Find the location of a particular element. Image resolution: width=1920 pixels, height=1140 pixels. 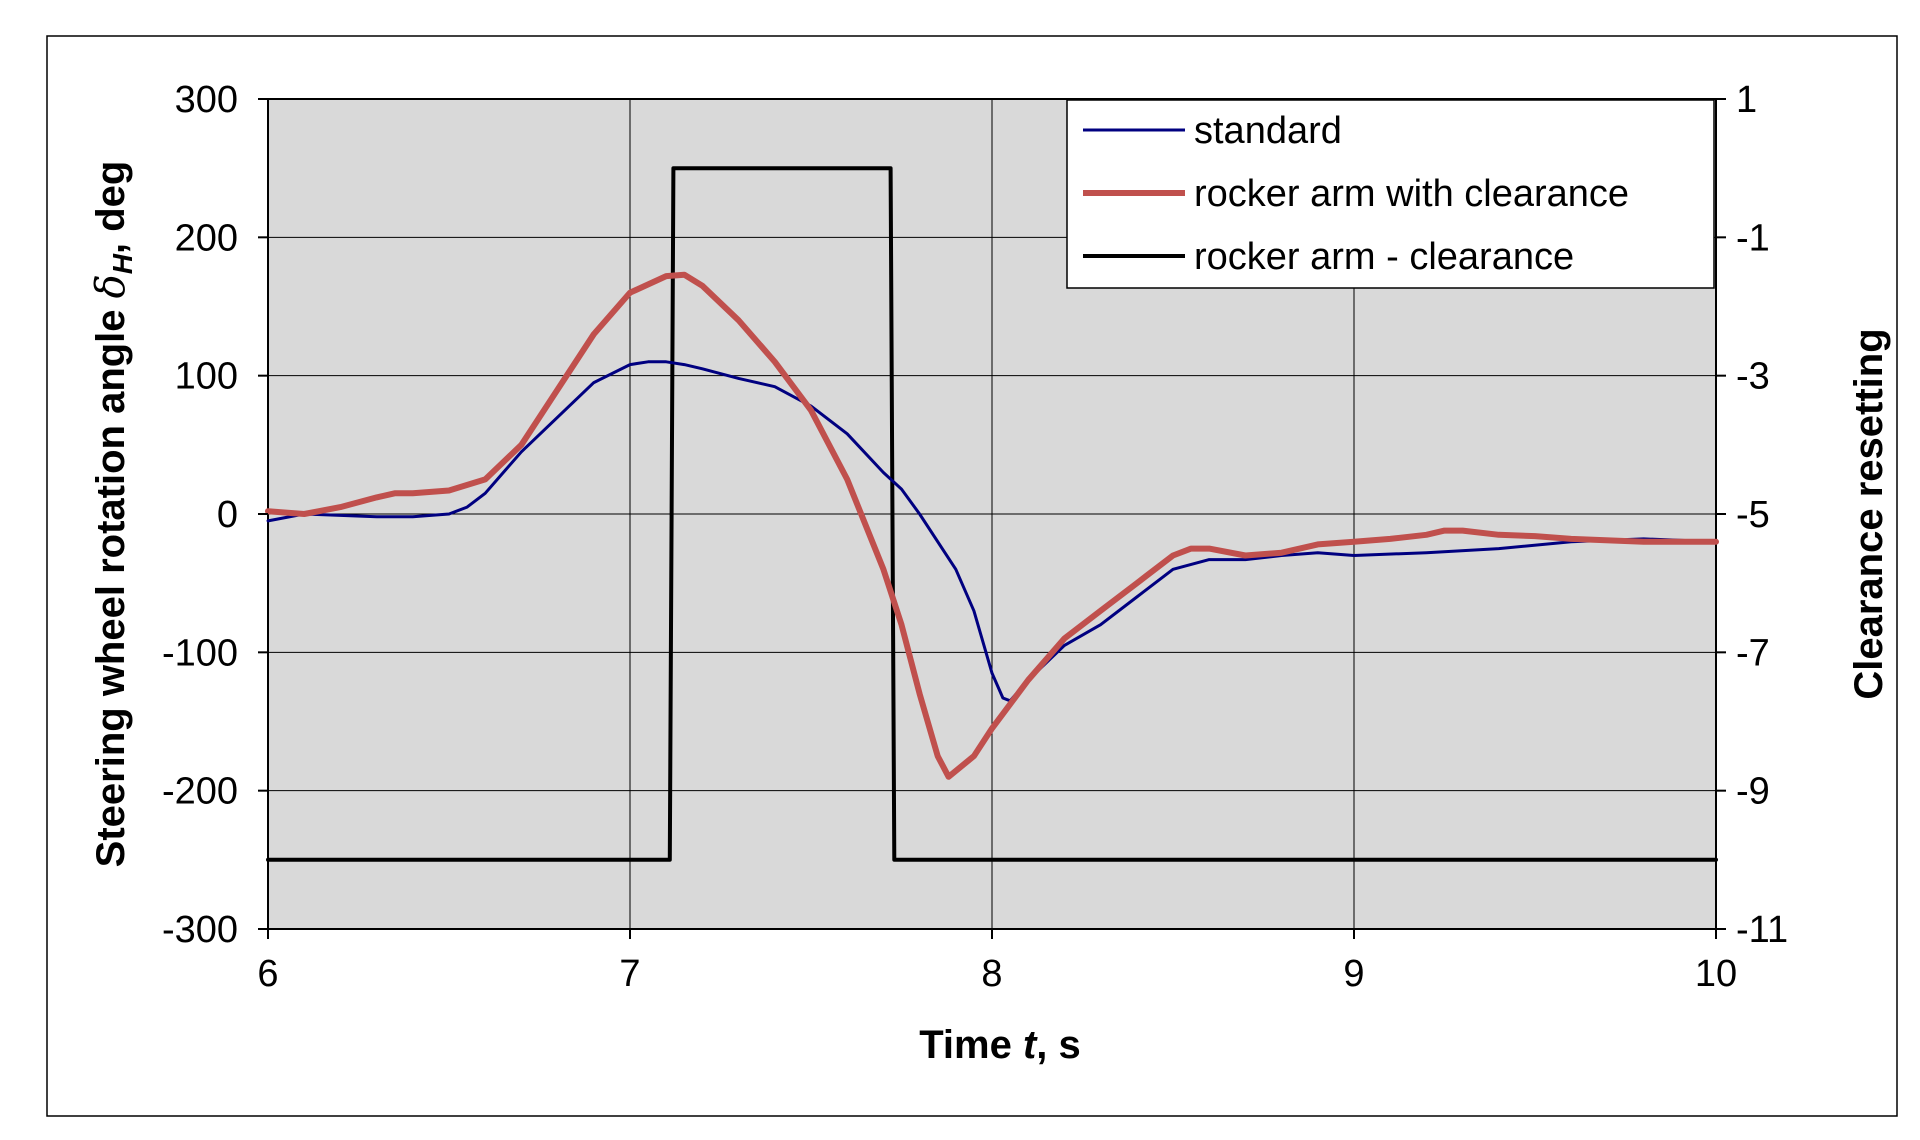

right-tick-label-1: -1 is located at coordinates (1753, 238).